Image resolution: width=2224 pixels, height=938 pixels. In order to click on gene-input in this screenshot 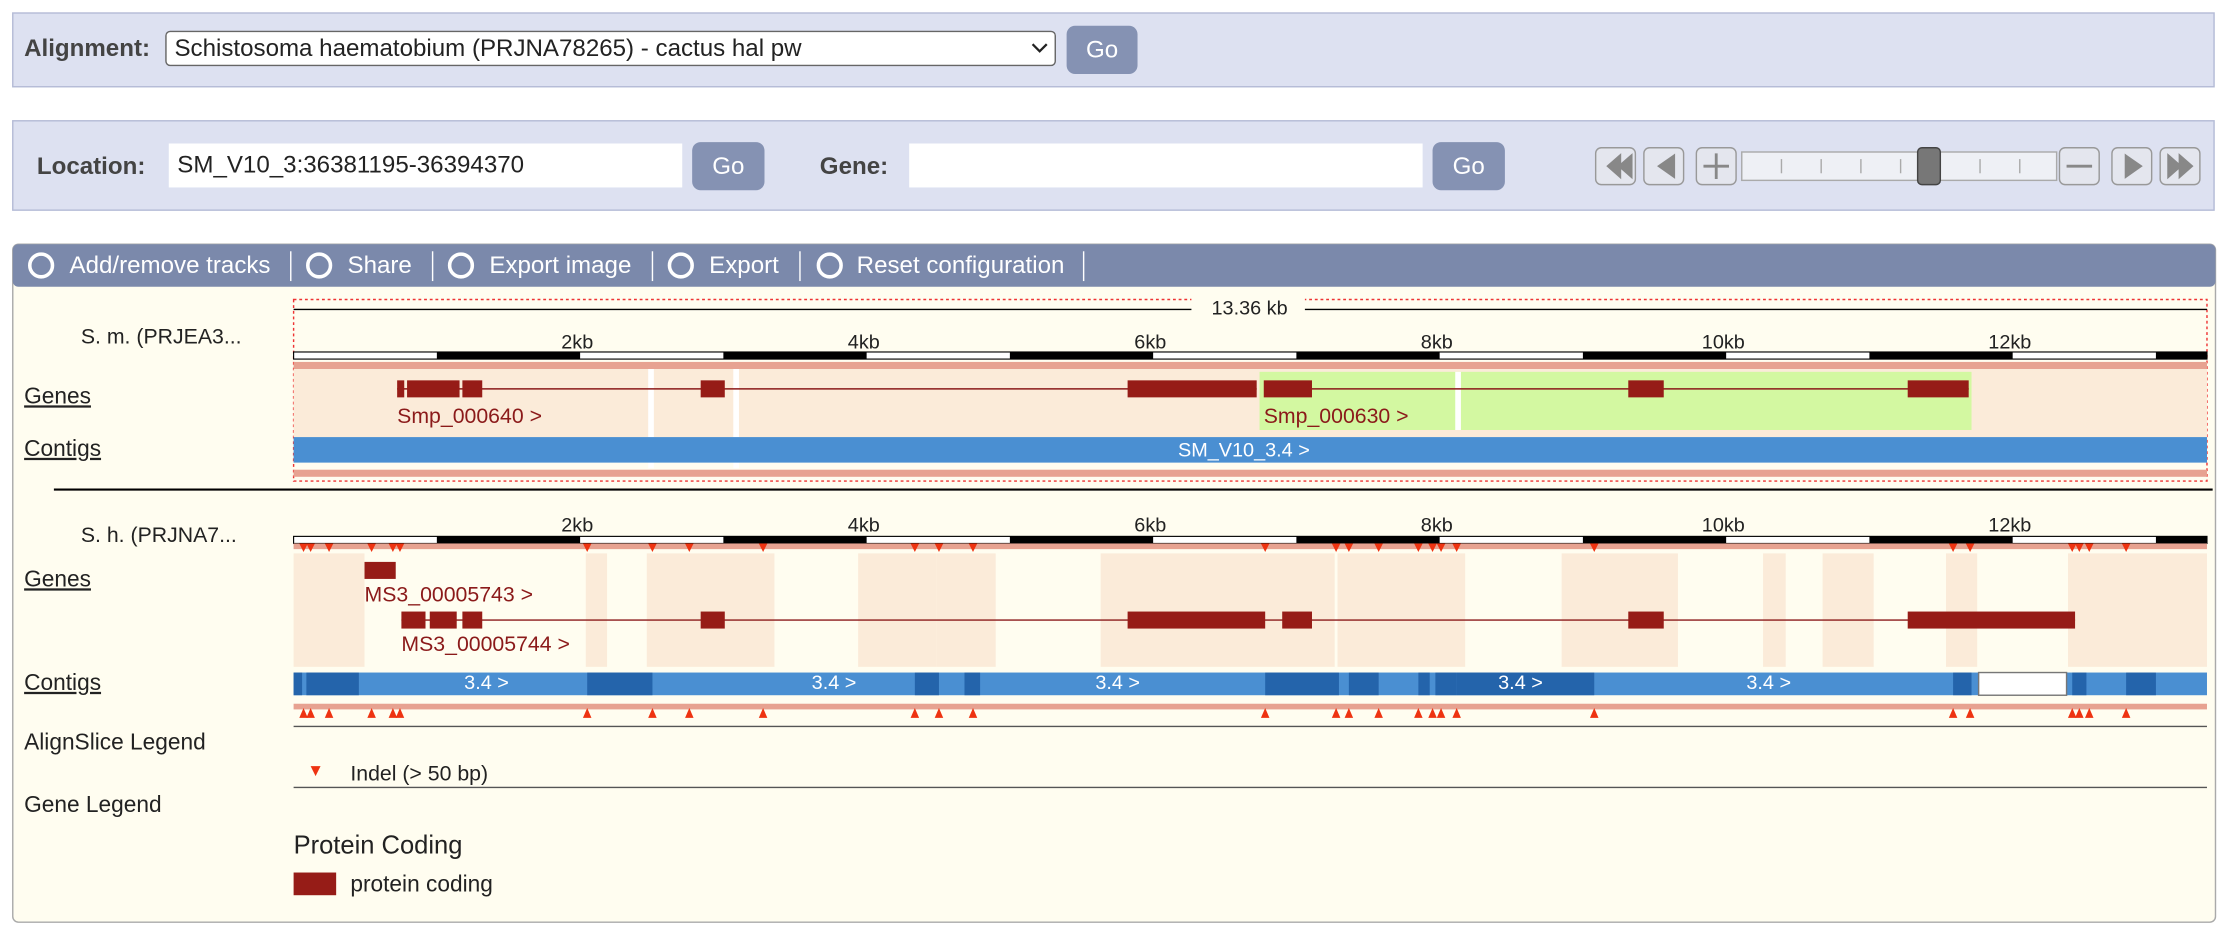, I will do `click(1166, 165)`.